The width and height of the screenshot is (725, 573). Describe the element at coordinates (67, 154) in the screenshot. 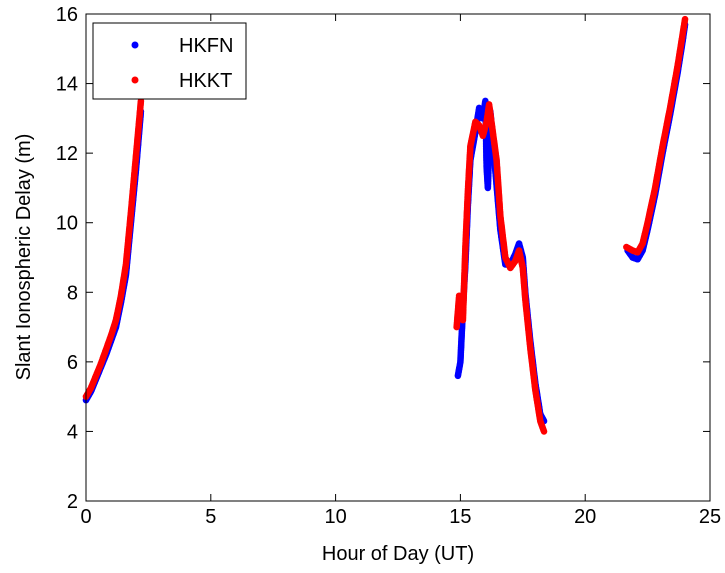

I see `y-tick-label: 12` at that location.